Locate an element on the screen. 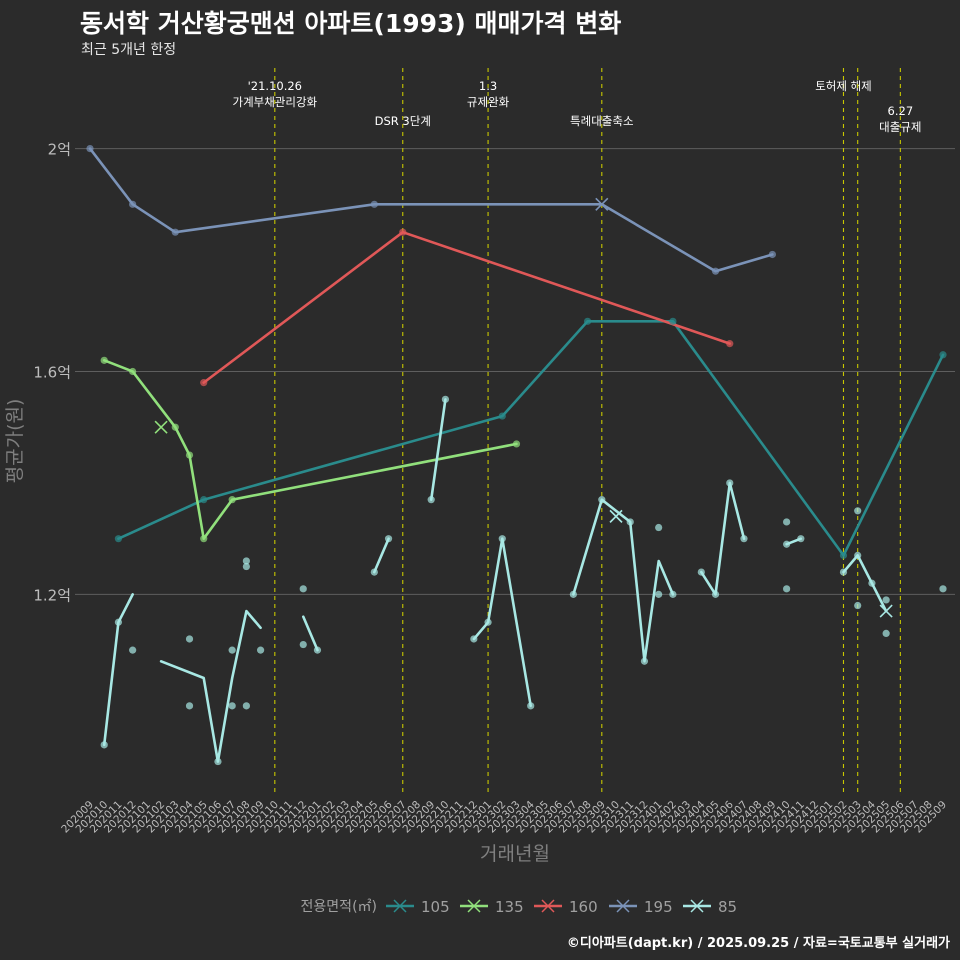 The width and height of the screenshot is (960, 960). legend: 전용면적(㎡) 105 135 160 195 85 is located at coordinates (519, 907).